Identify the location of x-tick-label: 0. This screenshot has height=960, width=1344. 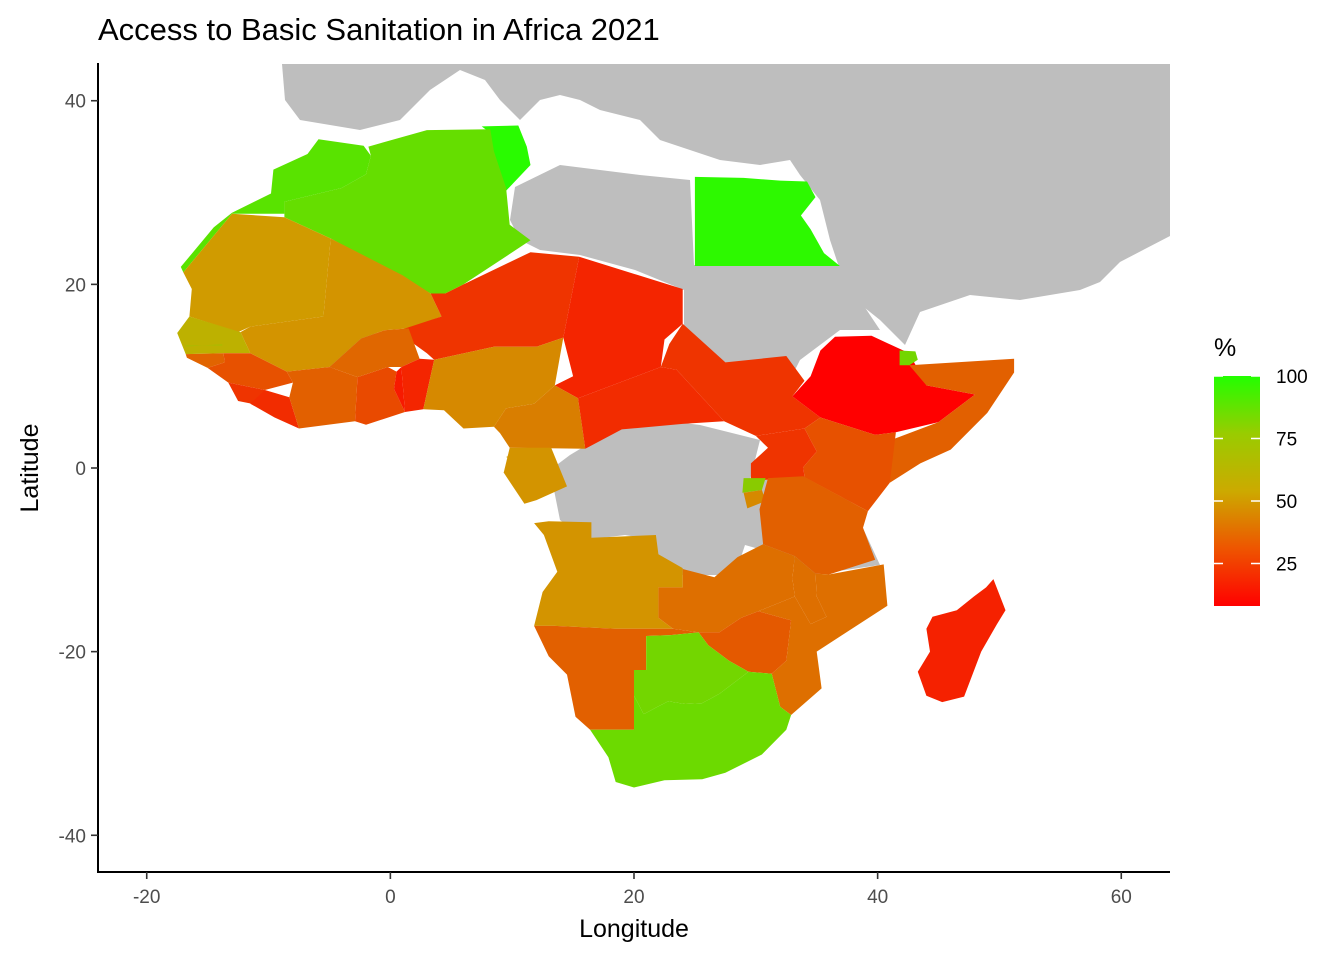
(390, 897).